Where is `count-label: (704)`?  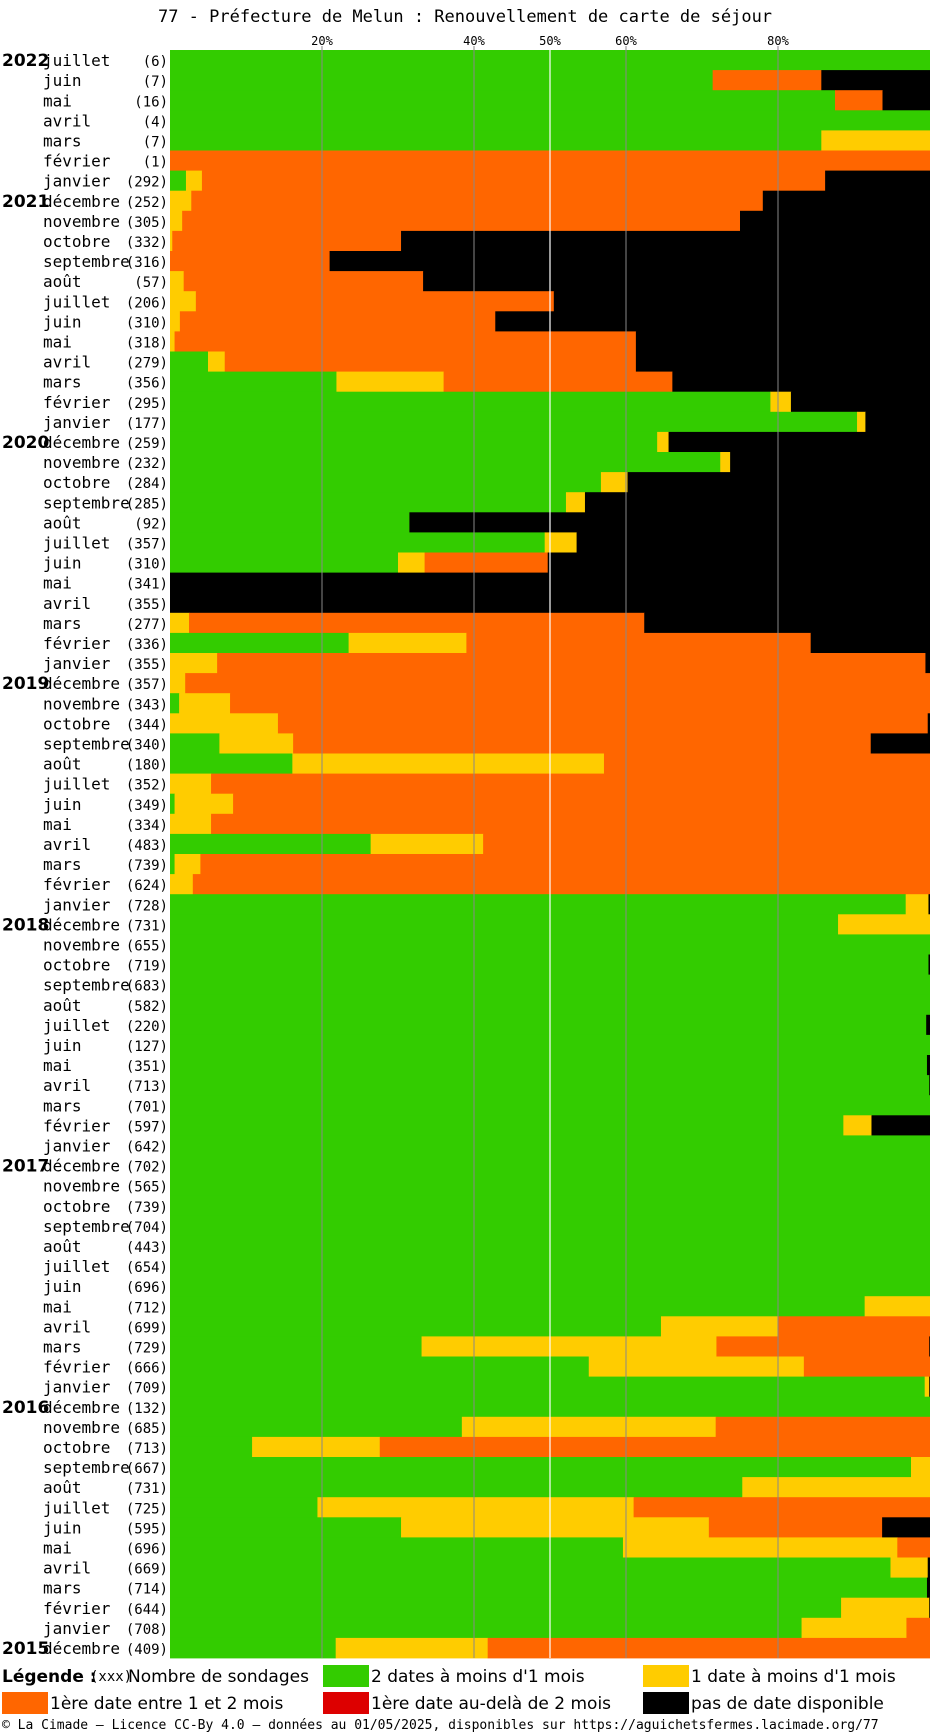
count-label: (704) is located at coordinates (147, 1228).